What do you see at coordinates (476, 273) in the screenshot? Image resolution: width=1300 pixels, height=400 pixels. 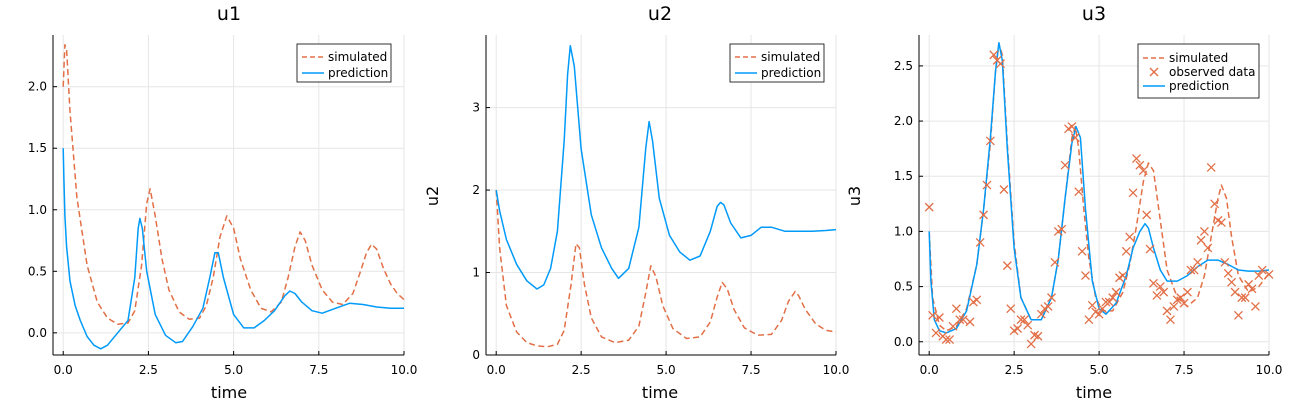 I see `y-tick-label: 1` at bounding box center [476, 273].